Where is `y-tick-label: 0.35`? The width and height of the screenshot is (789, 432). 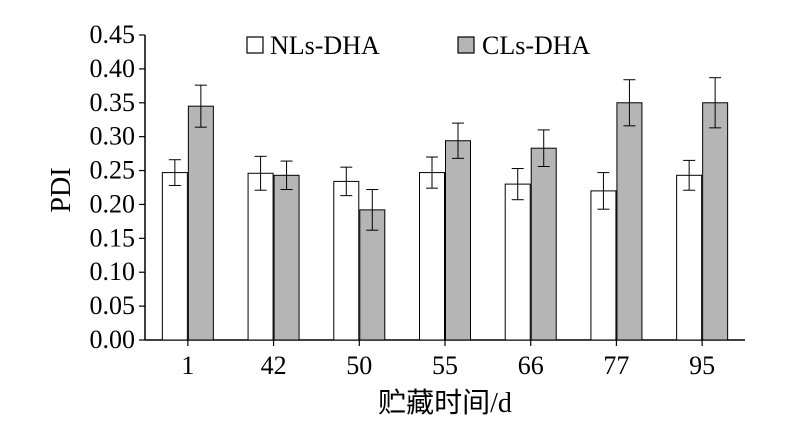
y-tick-label: 0.35 is located at coordinates (113, 102).